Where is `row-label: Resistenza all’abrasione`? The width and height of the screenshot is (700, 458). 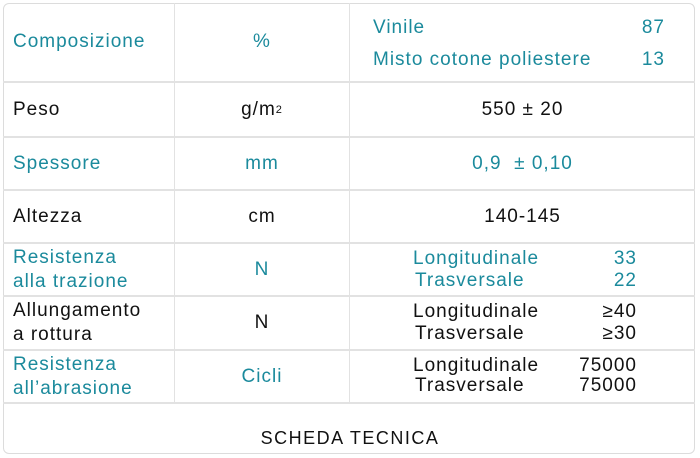
row-label: Resistenza all’abrasione is located at coordinates (73, 376).